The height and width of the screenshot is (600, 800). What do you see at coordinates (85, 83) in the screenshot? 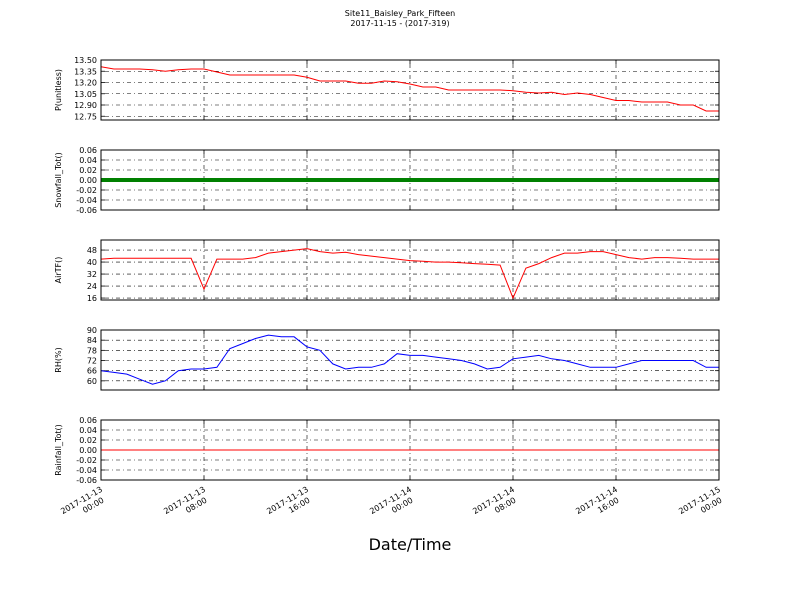
I see `y-tick-label: 13.20` at bounding box center [85, 83].